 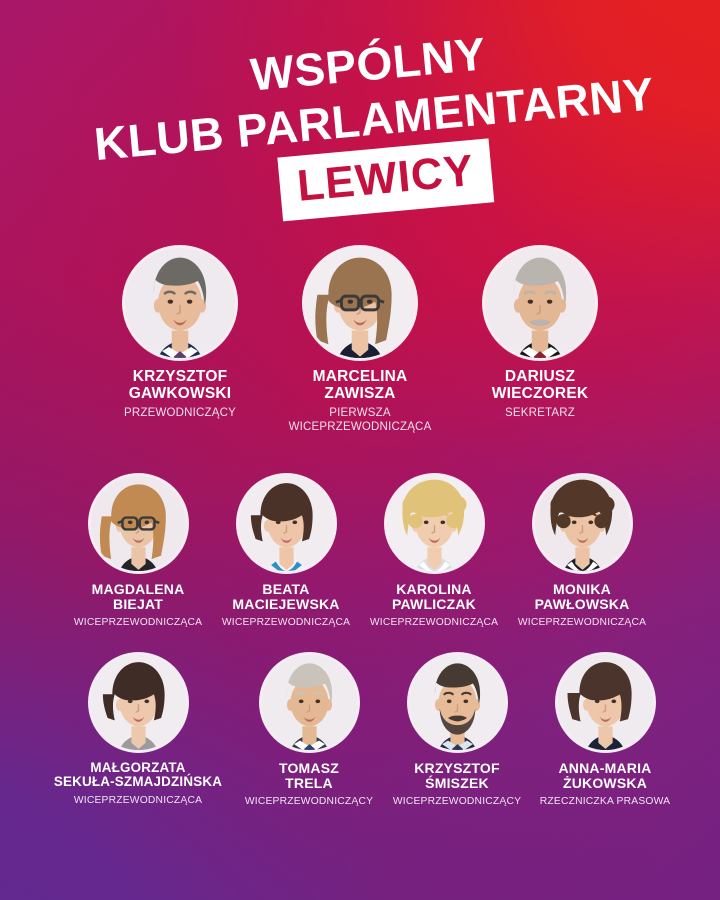 I want to click on person-role: SEKRETARZ, so click(x=540, y=413).